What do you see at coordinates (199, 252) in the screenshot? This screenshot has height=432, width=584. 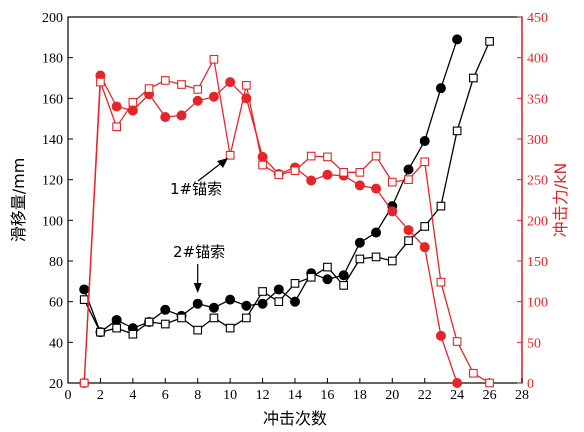 I see `annotation-label: 2#锚索` at bounding box center [199, 252].